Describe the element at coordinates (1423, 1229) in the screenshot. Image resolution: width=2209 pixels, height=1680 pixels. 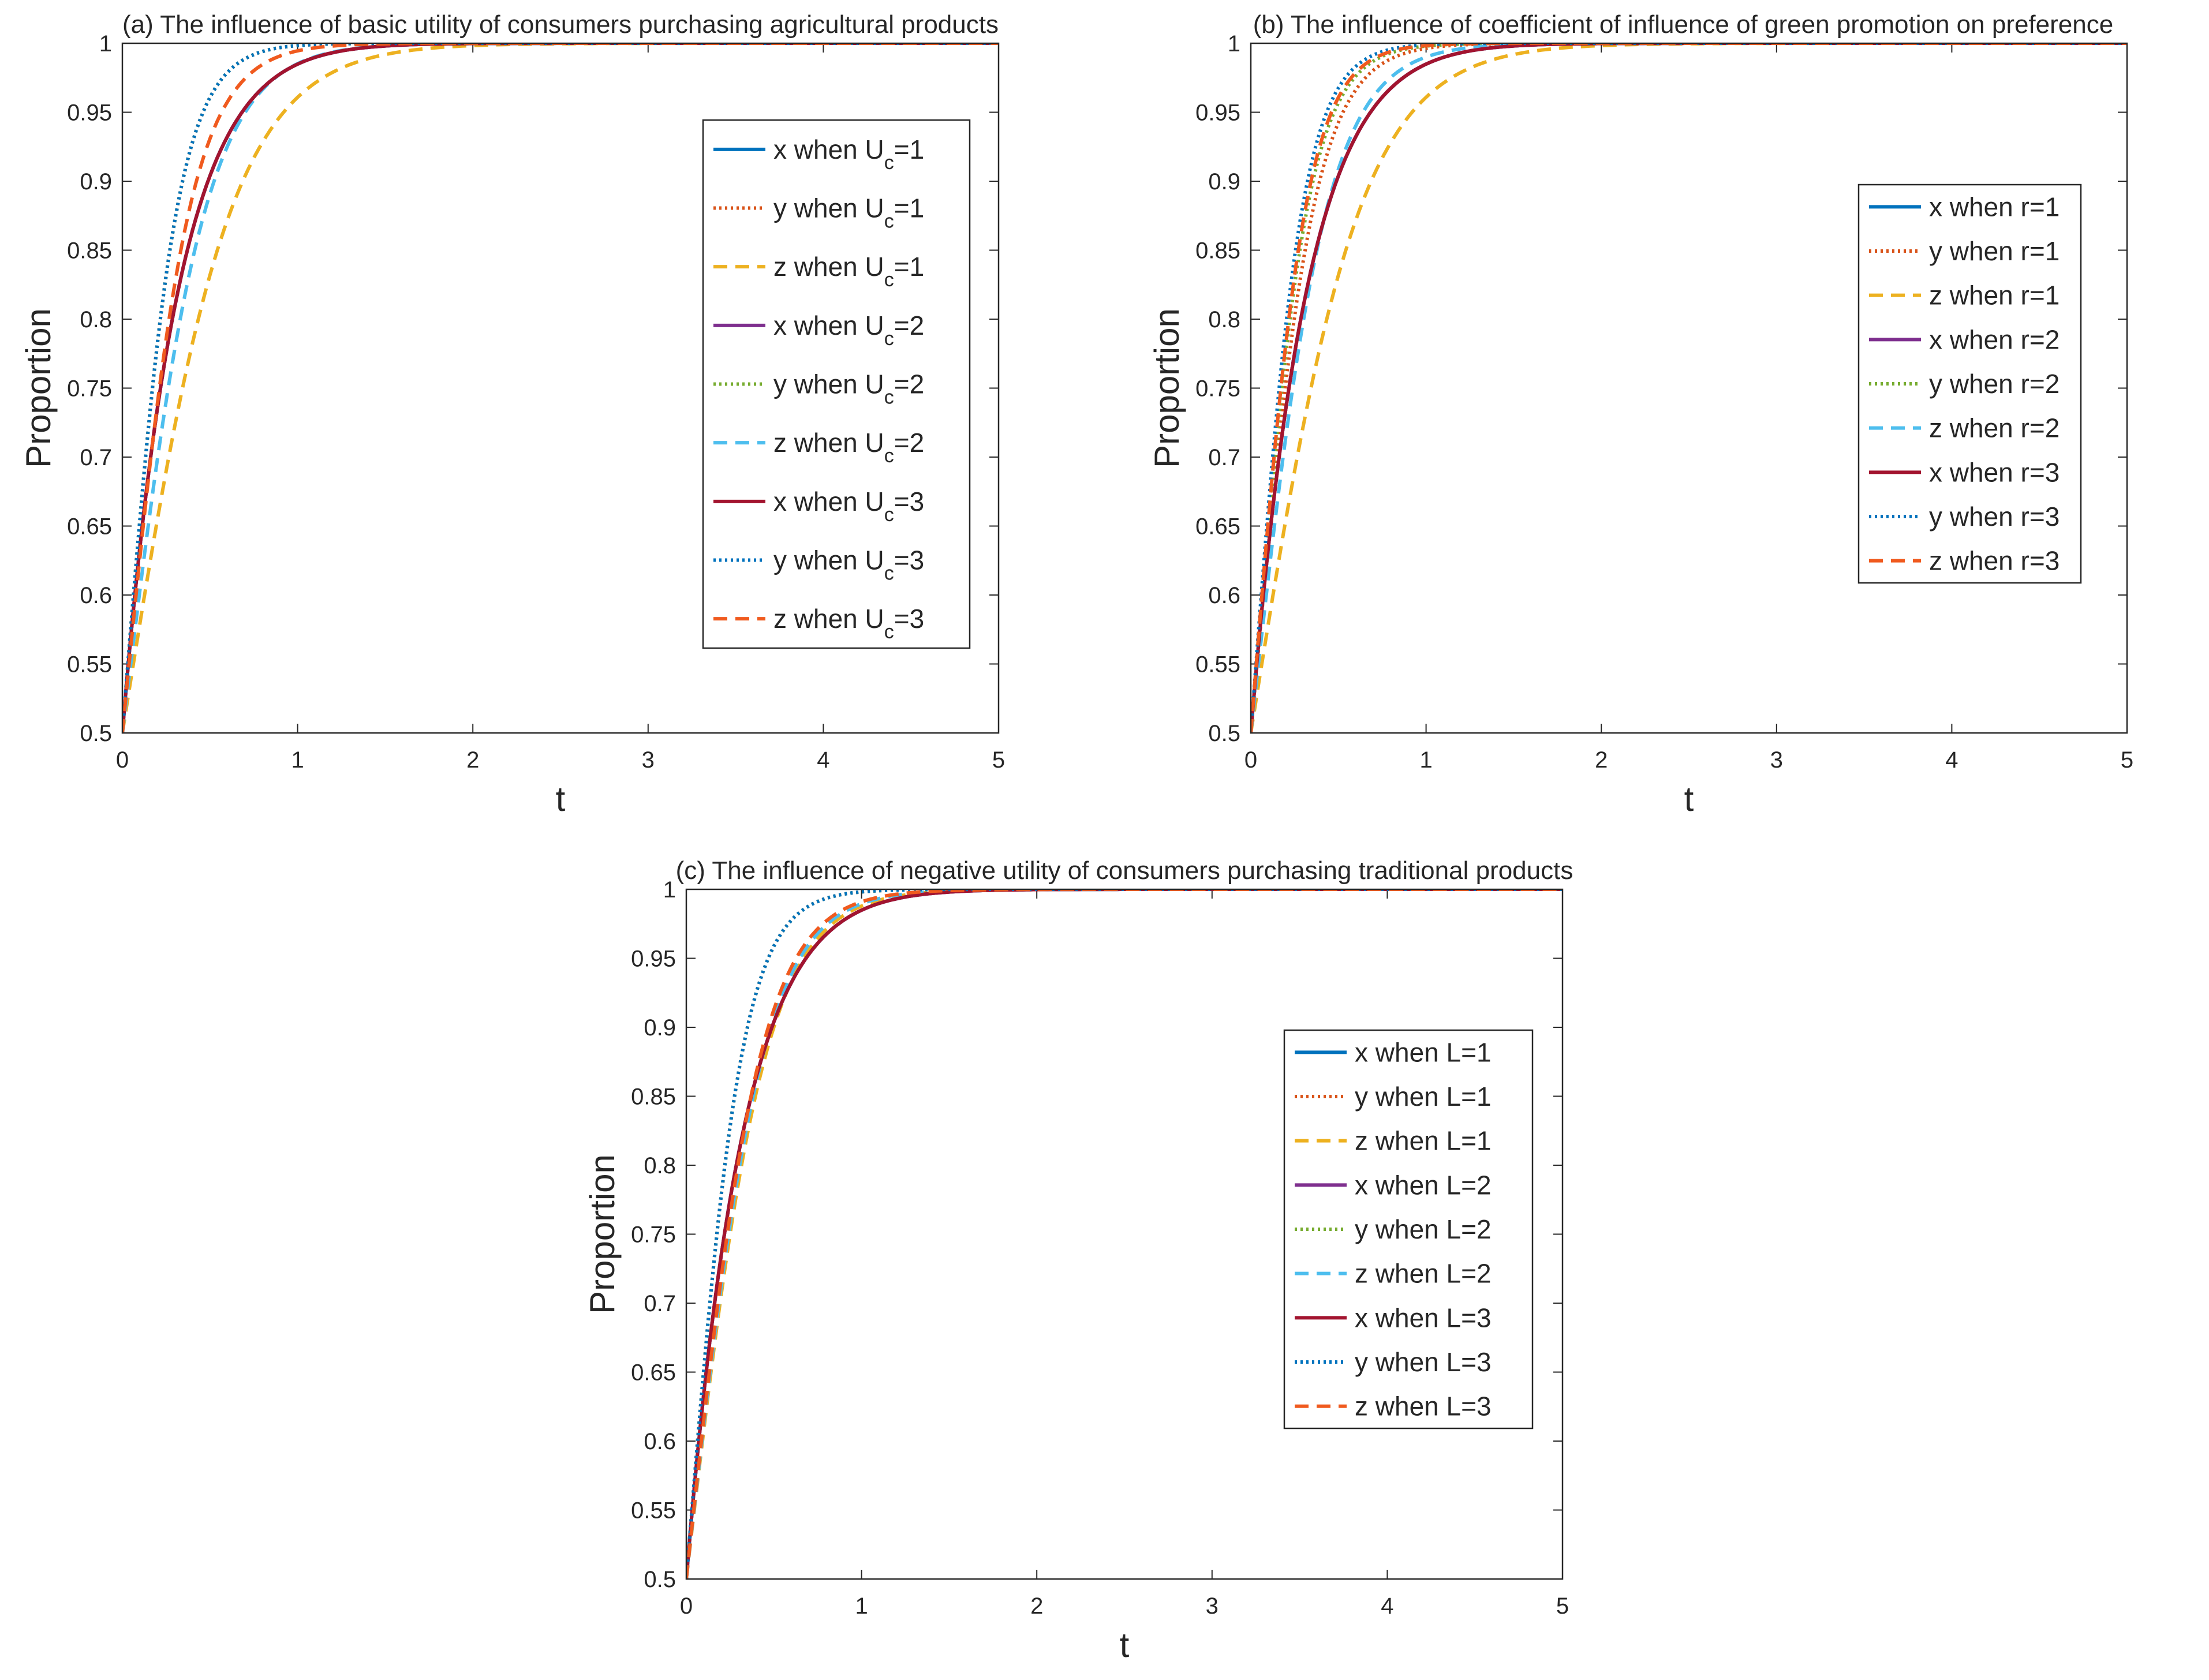
I see `legend-label: y when L=2` at that location.